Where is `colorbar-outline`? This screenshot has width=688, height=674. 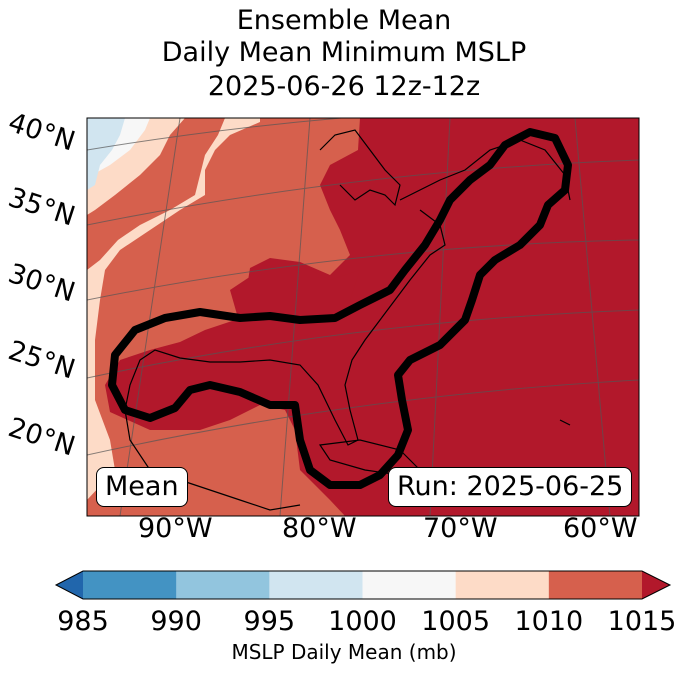
colorbar-outline is located at coordinates (363, 585).